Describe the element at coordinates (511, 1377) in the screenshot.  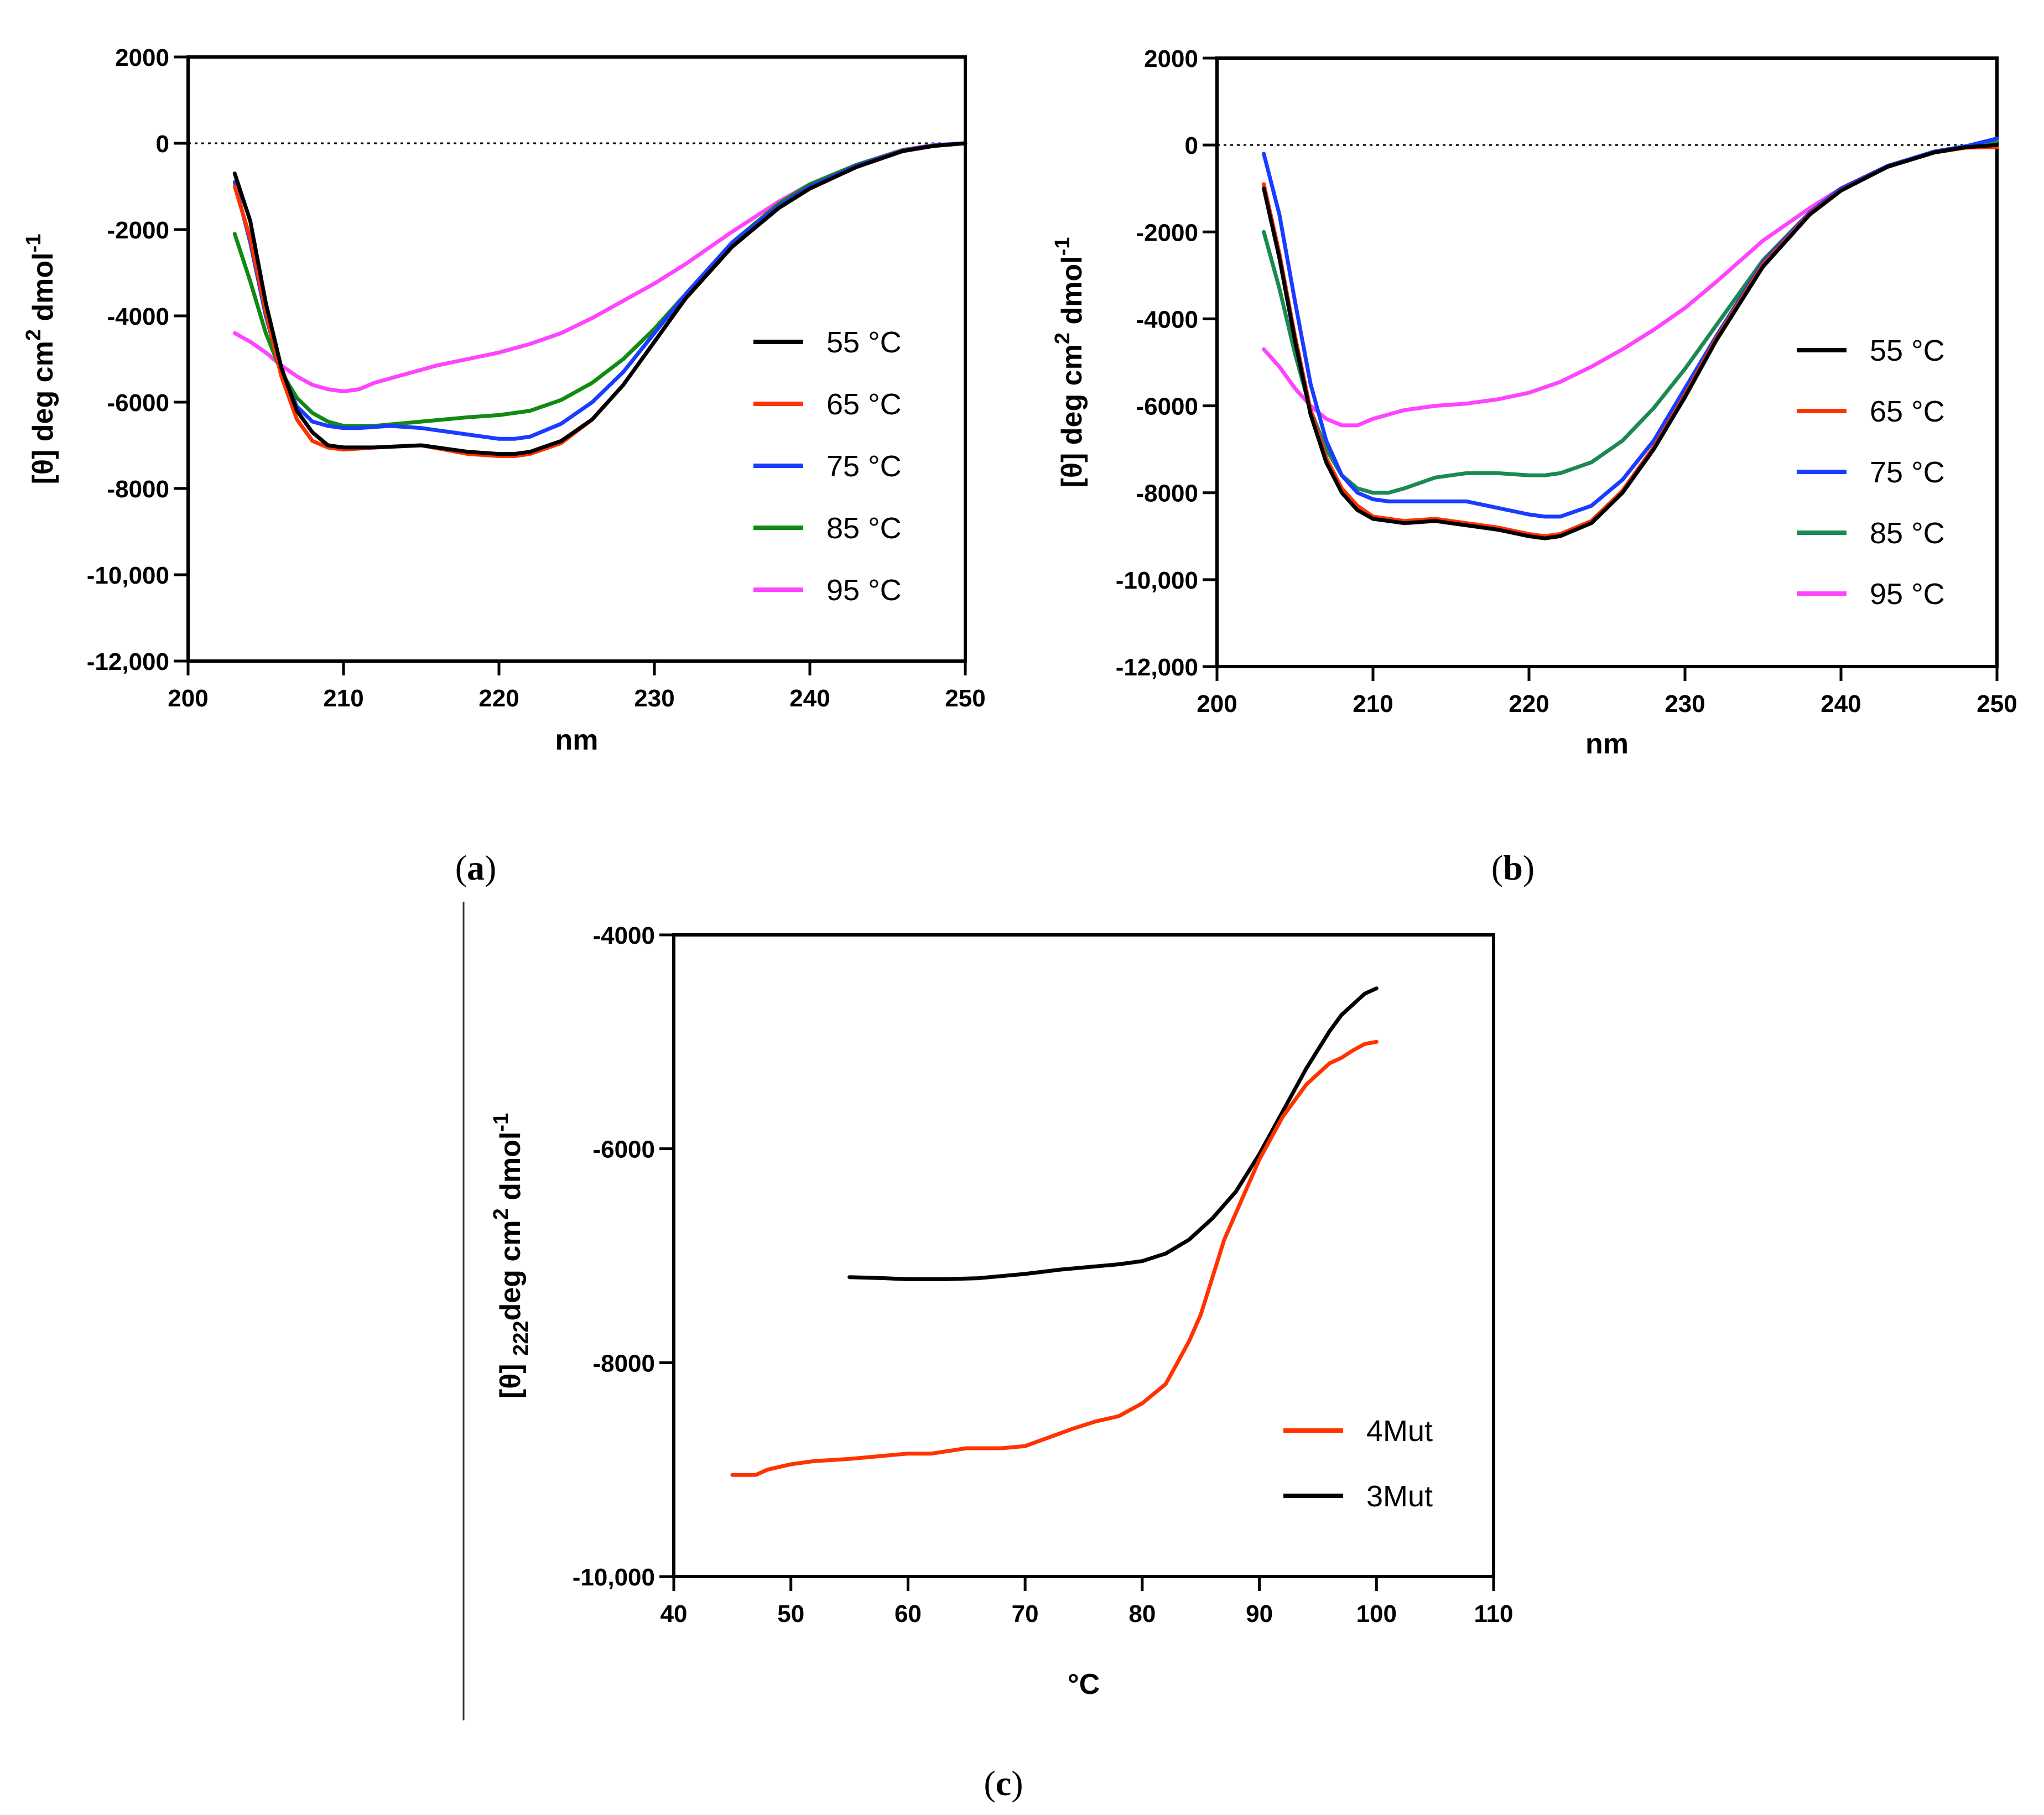
I see `y-title-part: [θ]` at that location.